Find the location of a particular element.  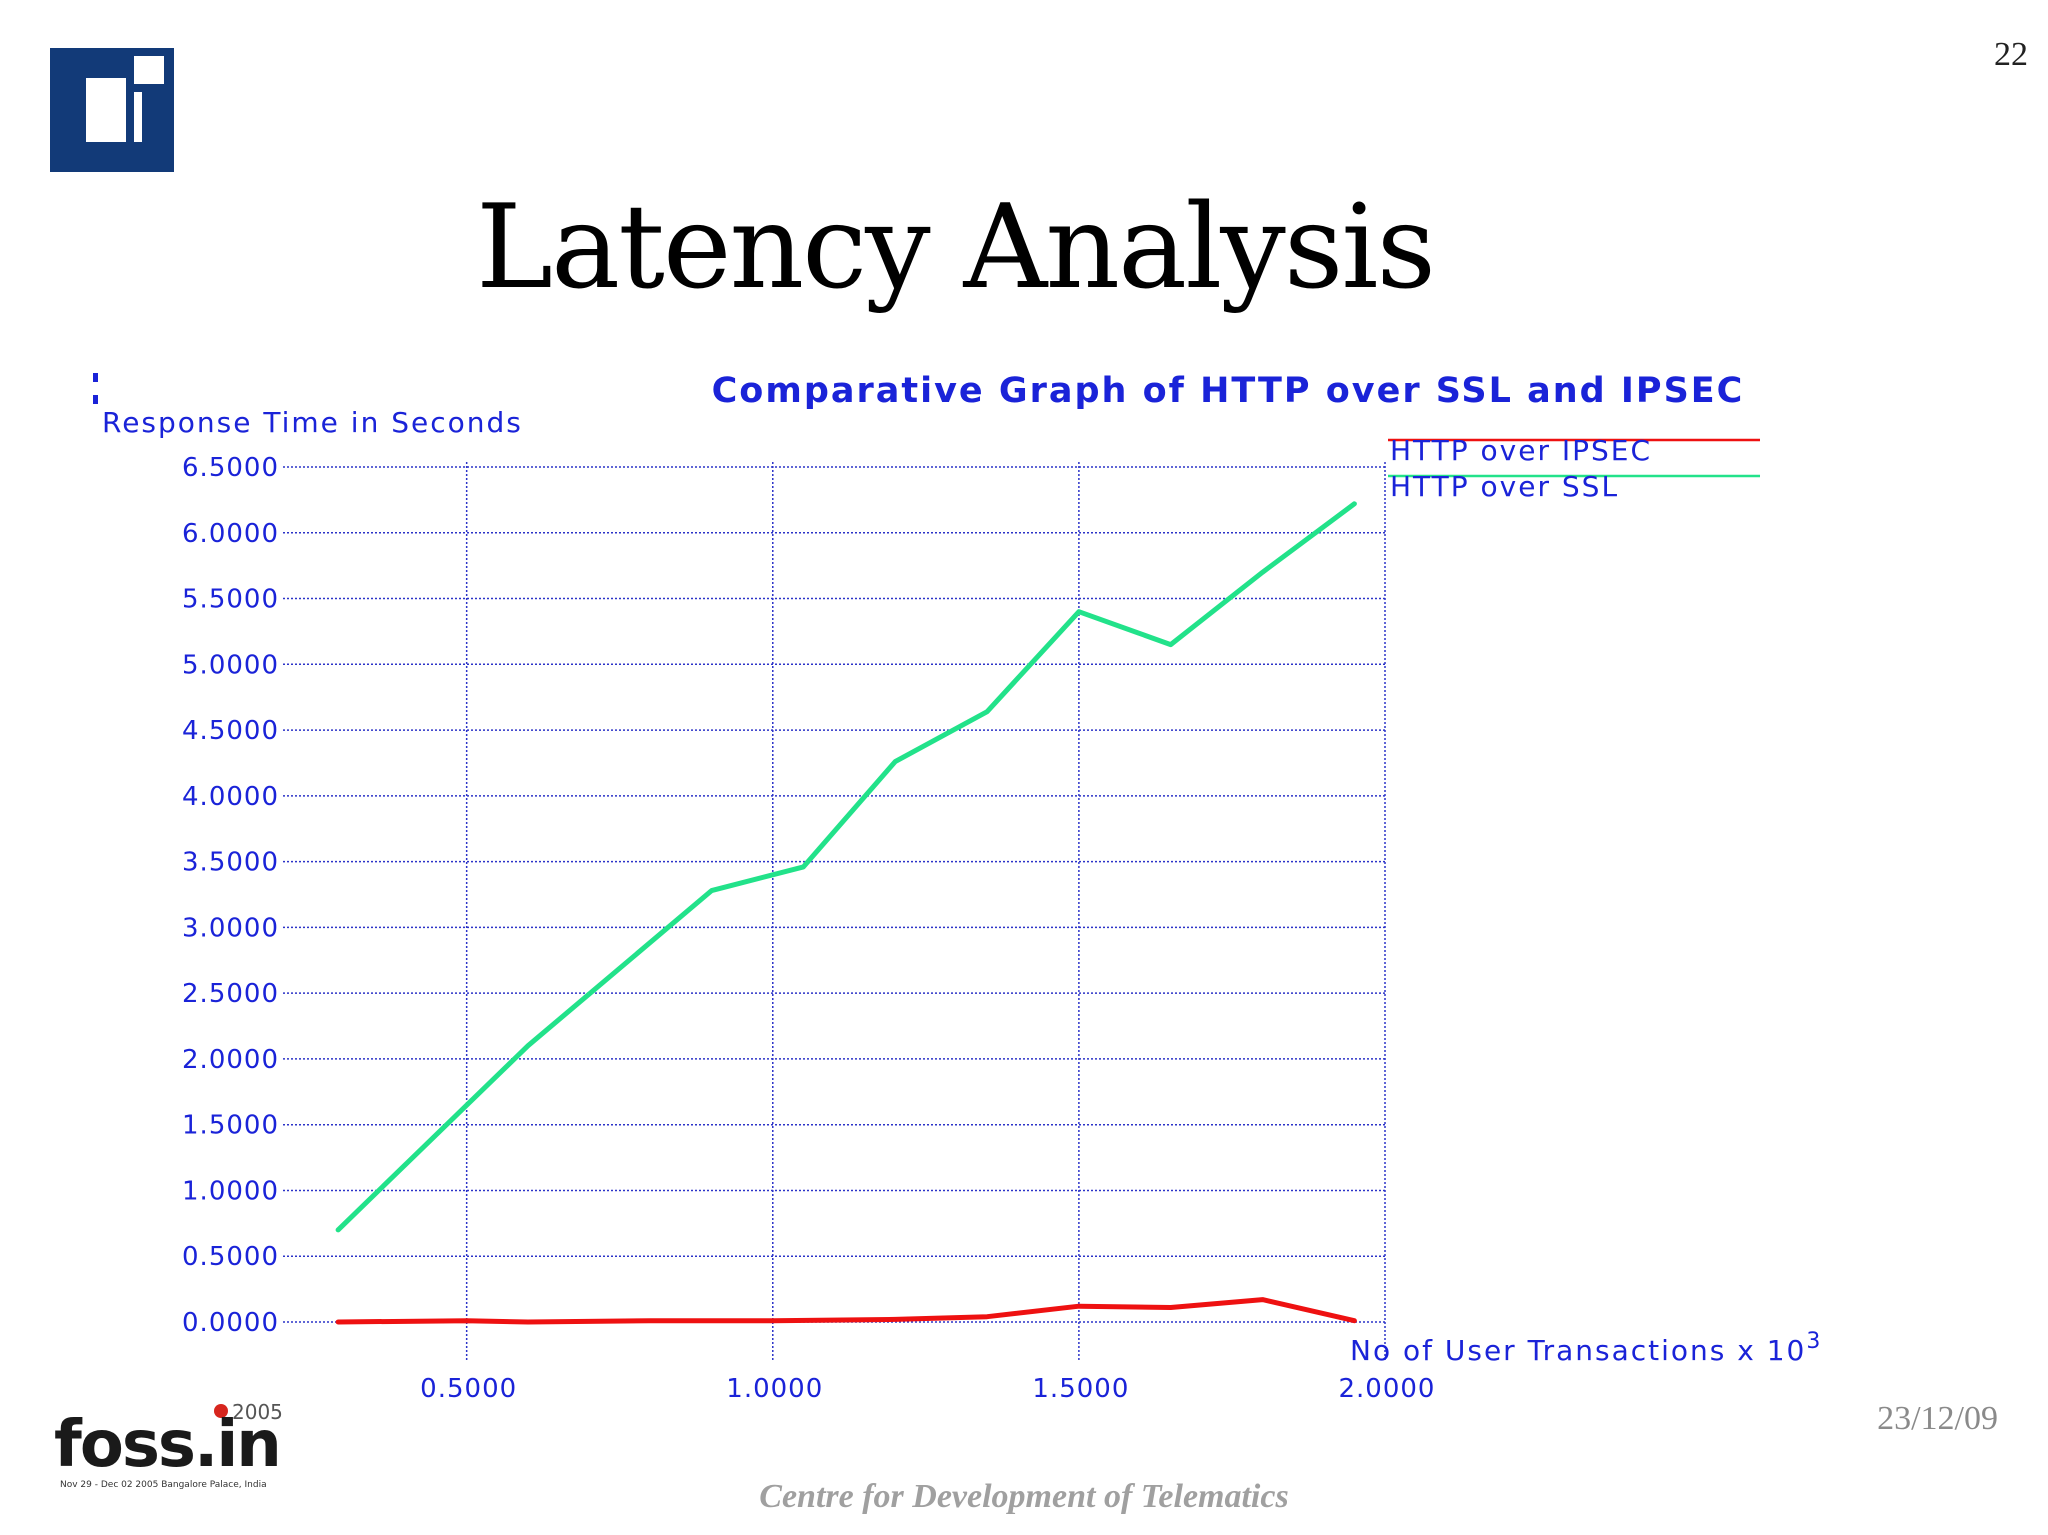

series-line is located at coordinates (846, 1311).